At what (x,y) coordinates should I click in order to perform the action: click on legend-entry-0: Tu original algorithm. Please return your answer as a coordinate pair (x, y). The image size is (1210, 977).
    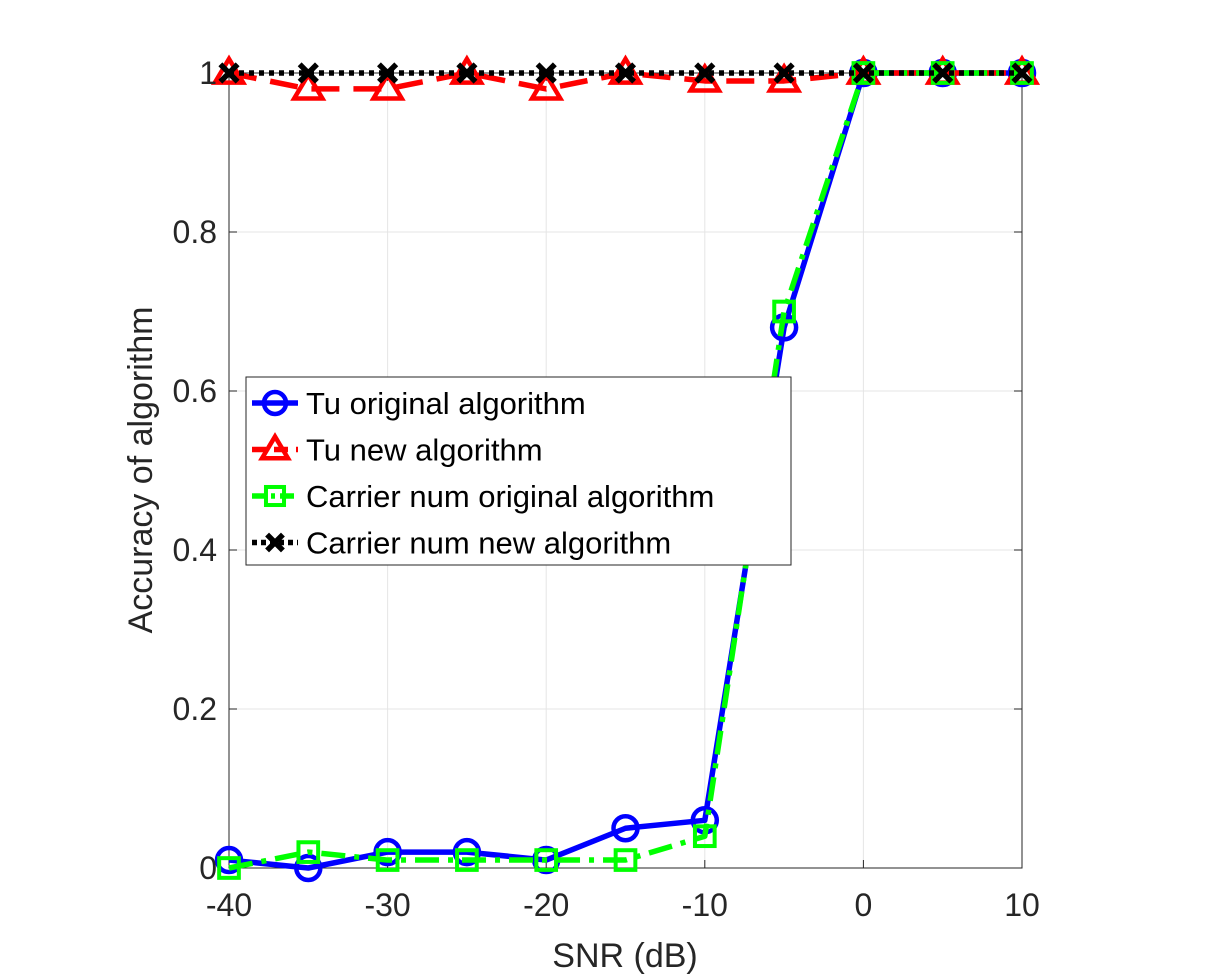
    Looking at the image, I should click on (419, 403).